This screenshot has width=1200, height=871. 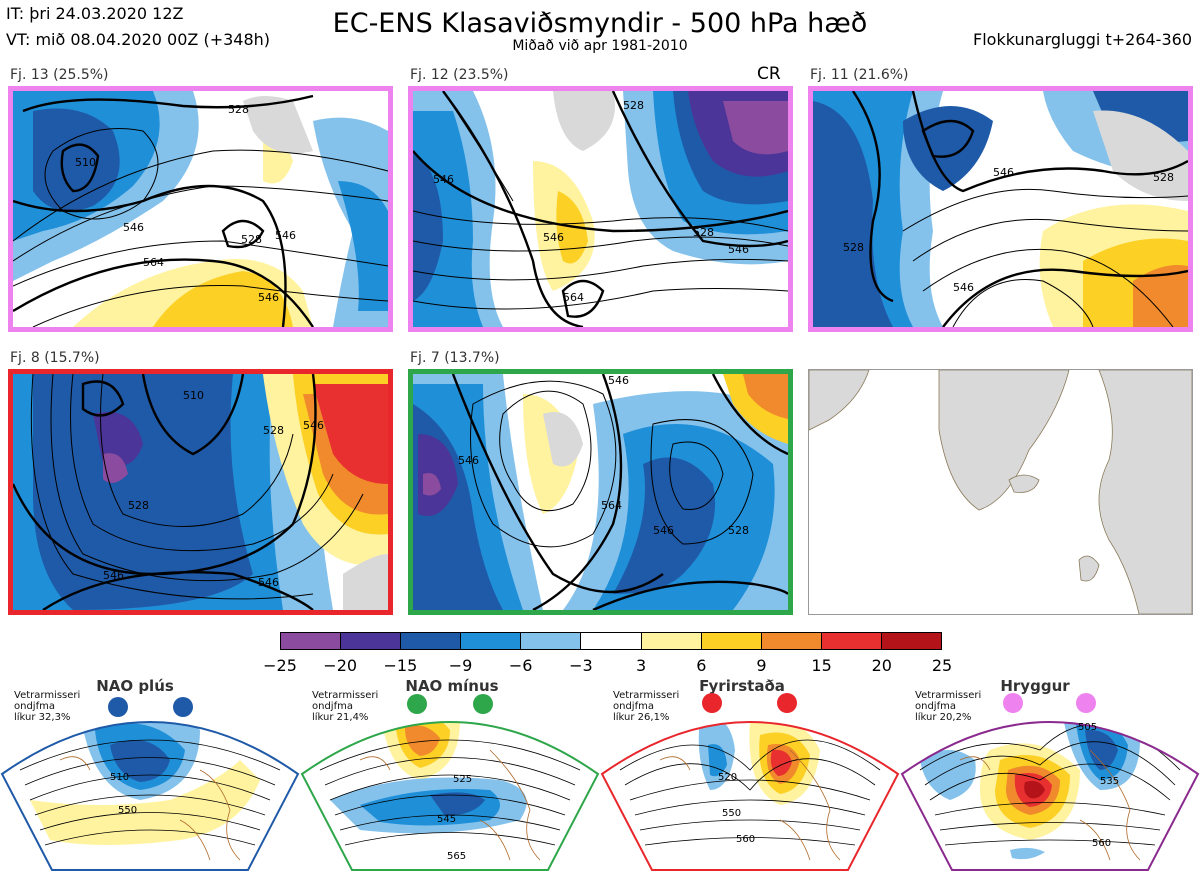 What do you see at coordinates (742, 686) in the screenshot?
I see `regime-title-blocking: Fyrirstaða` at bounding box center [742, 686].